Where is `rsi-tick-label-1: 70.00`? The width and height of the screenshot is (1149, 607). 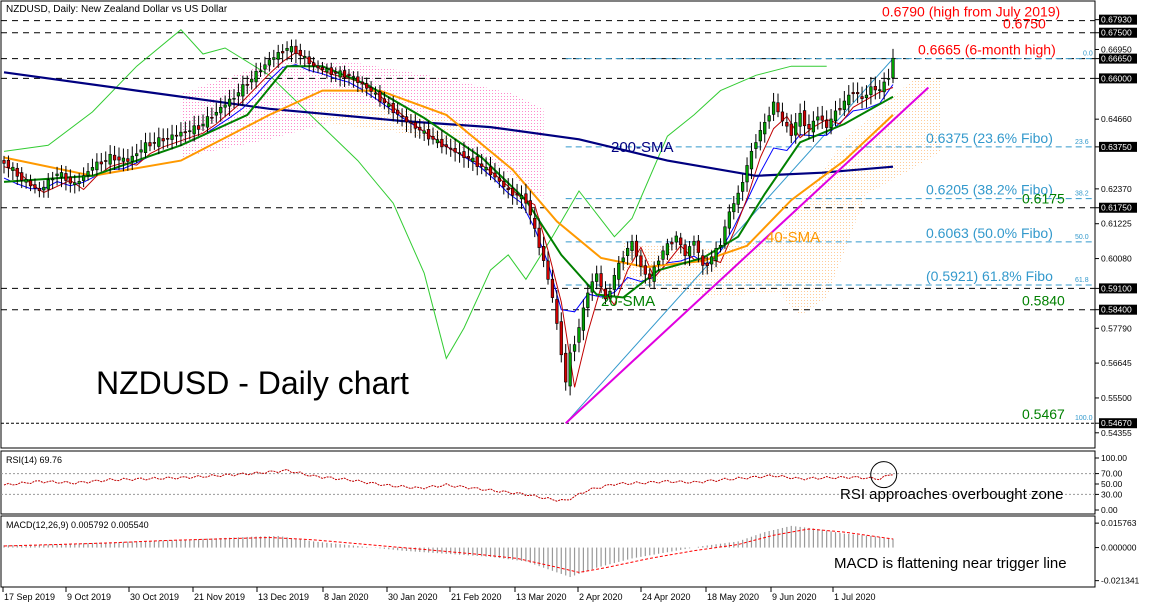
rsi-tick-label-1: 70.00 is located at coordinates (1112, 474).